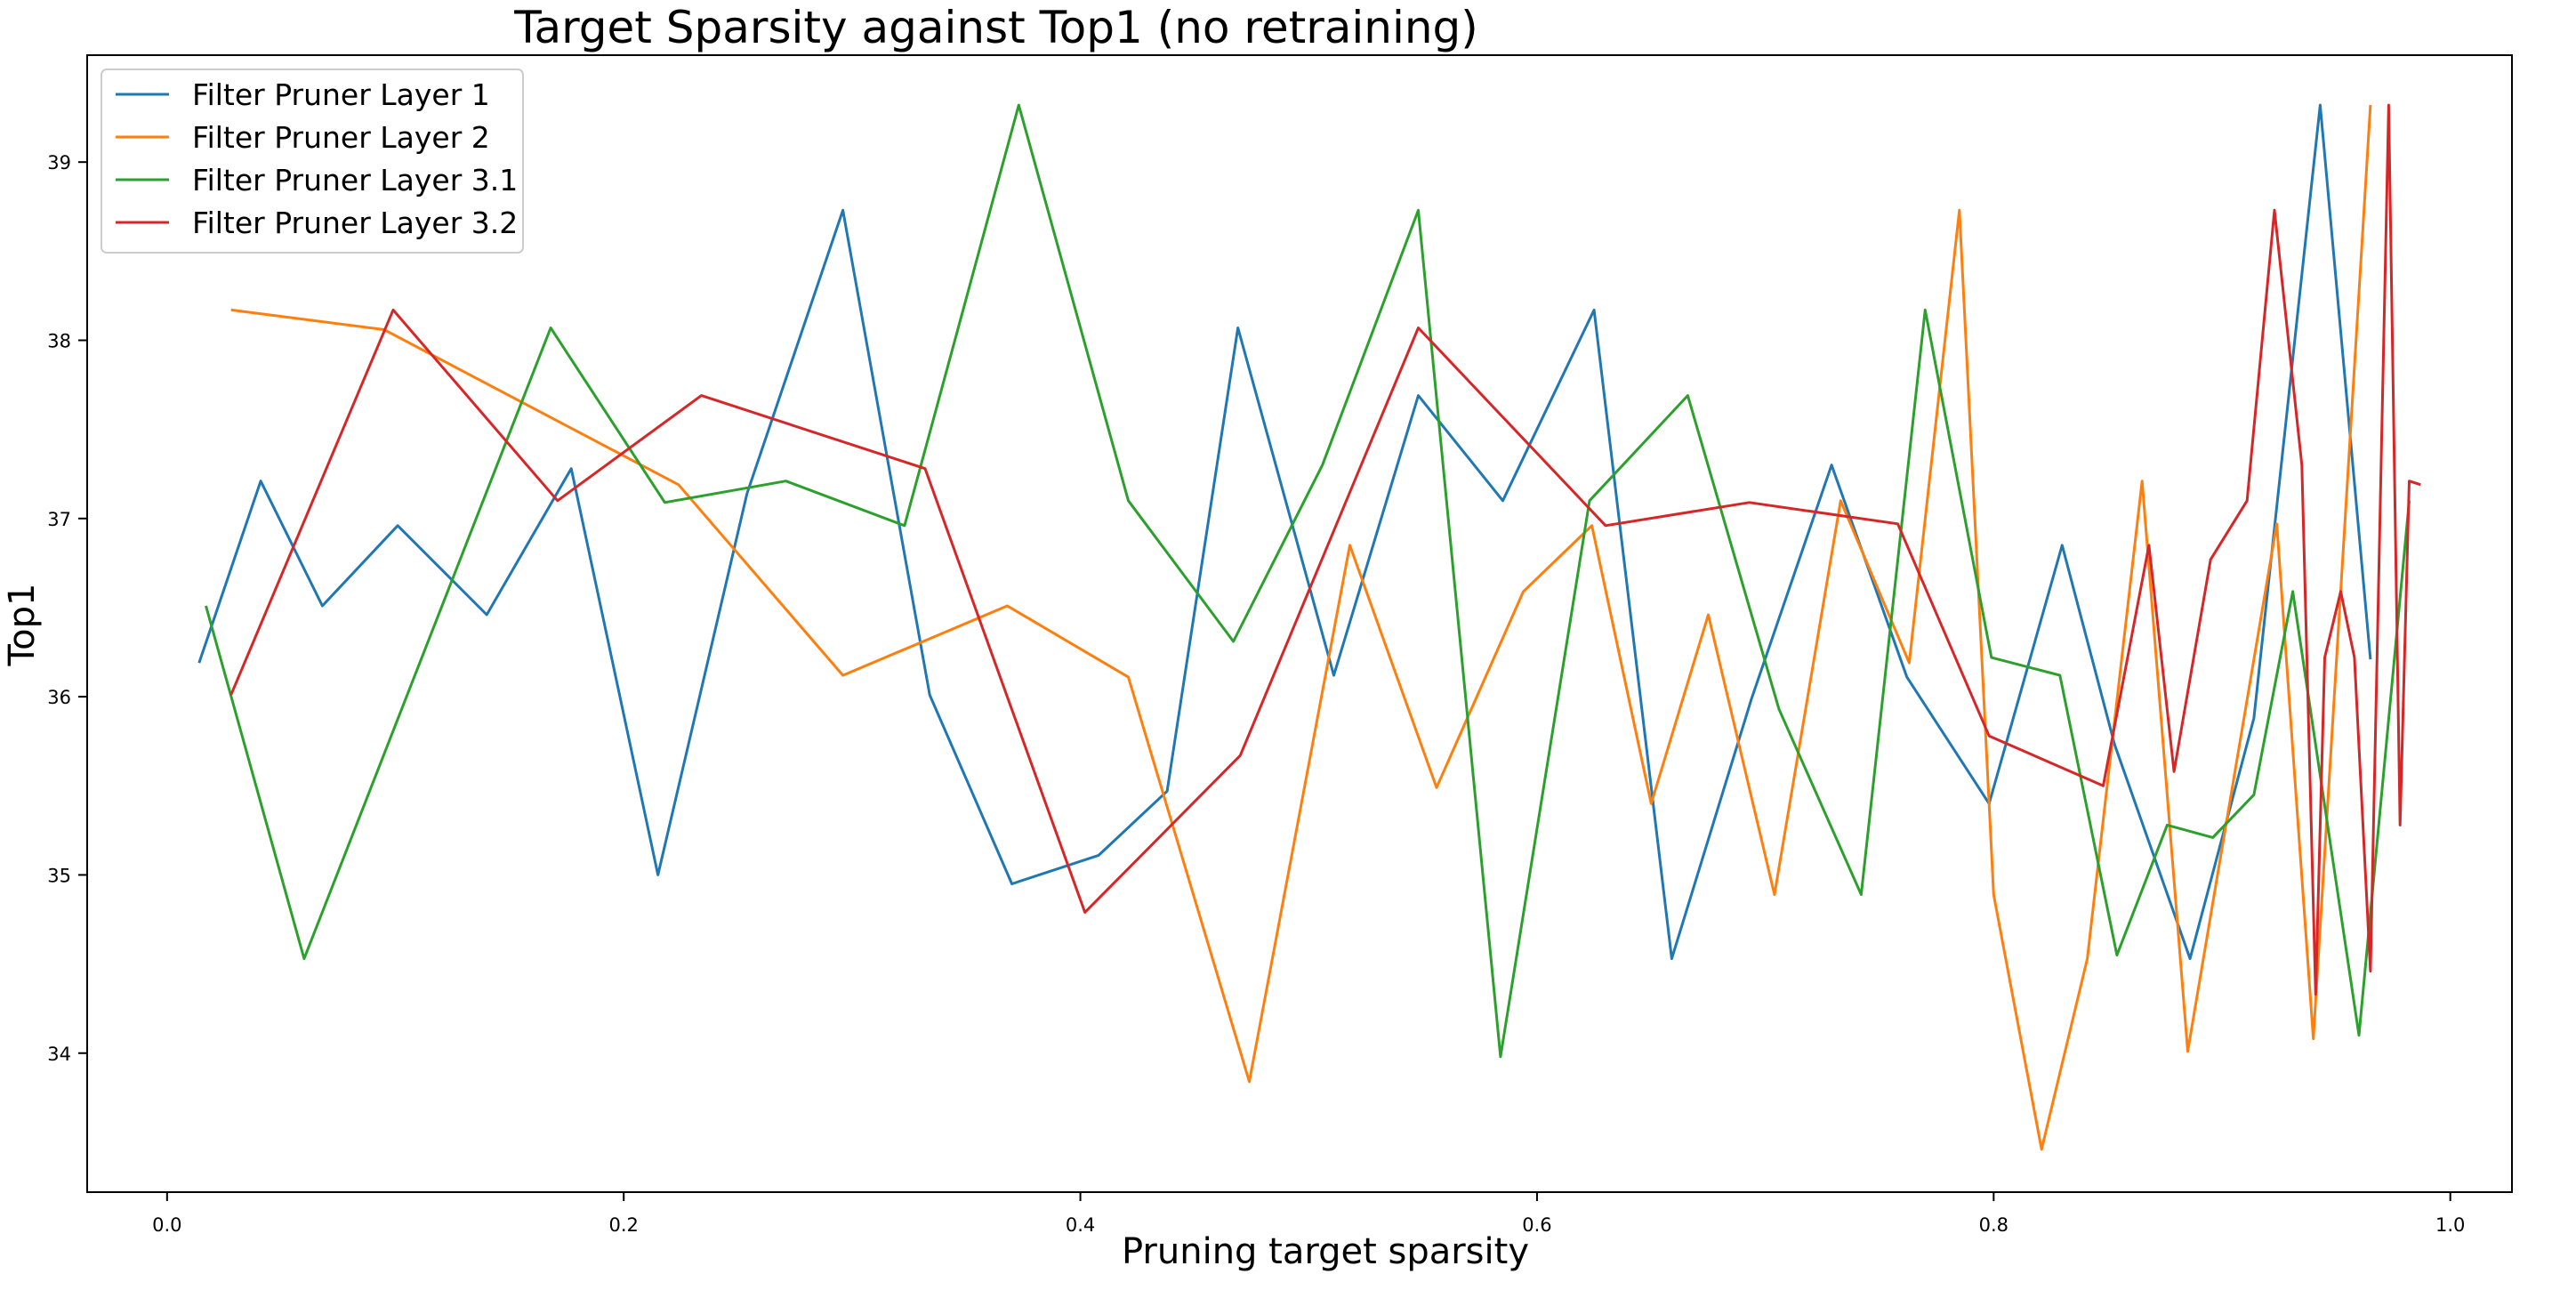 This screenshot has width=2576, height=1290. I want to click on legend-entry-2: Filter Pruner Layer 2, so click(341, 137).